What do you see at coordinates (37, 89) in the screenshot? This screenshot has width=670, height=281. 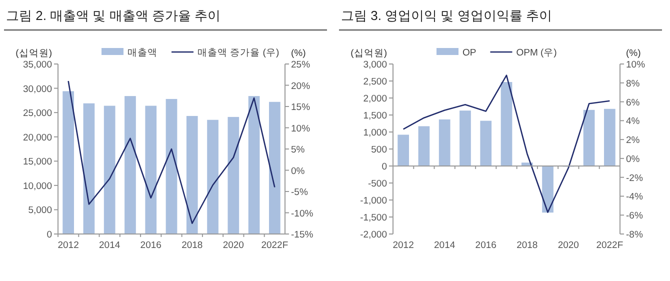 I see `y-tick-label: 30,000` at bounding box center [37, 89].